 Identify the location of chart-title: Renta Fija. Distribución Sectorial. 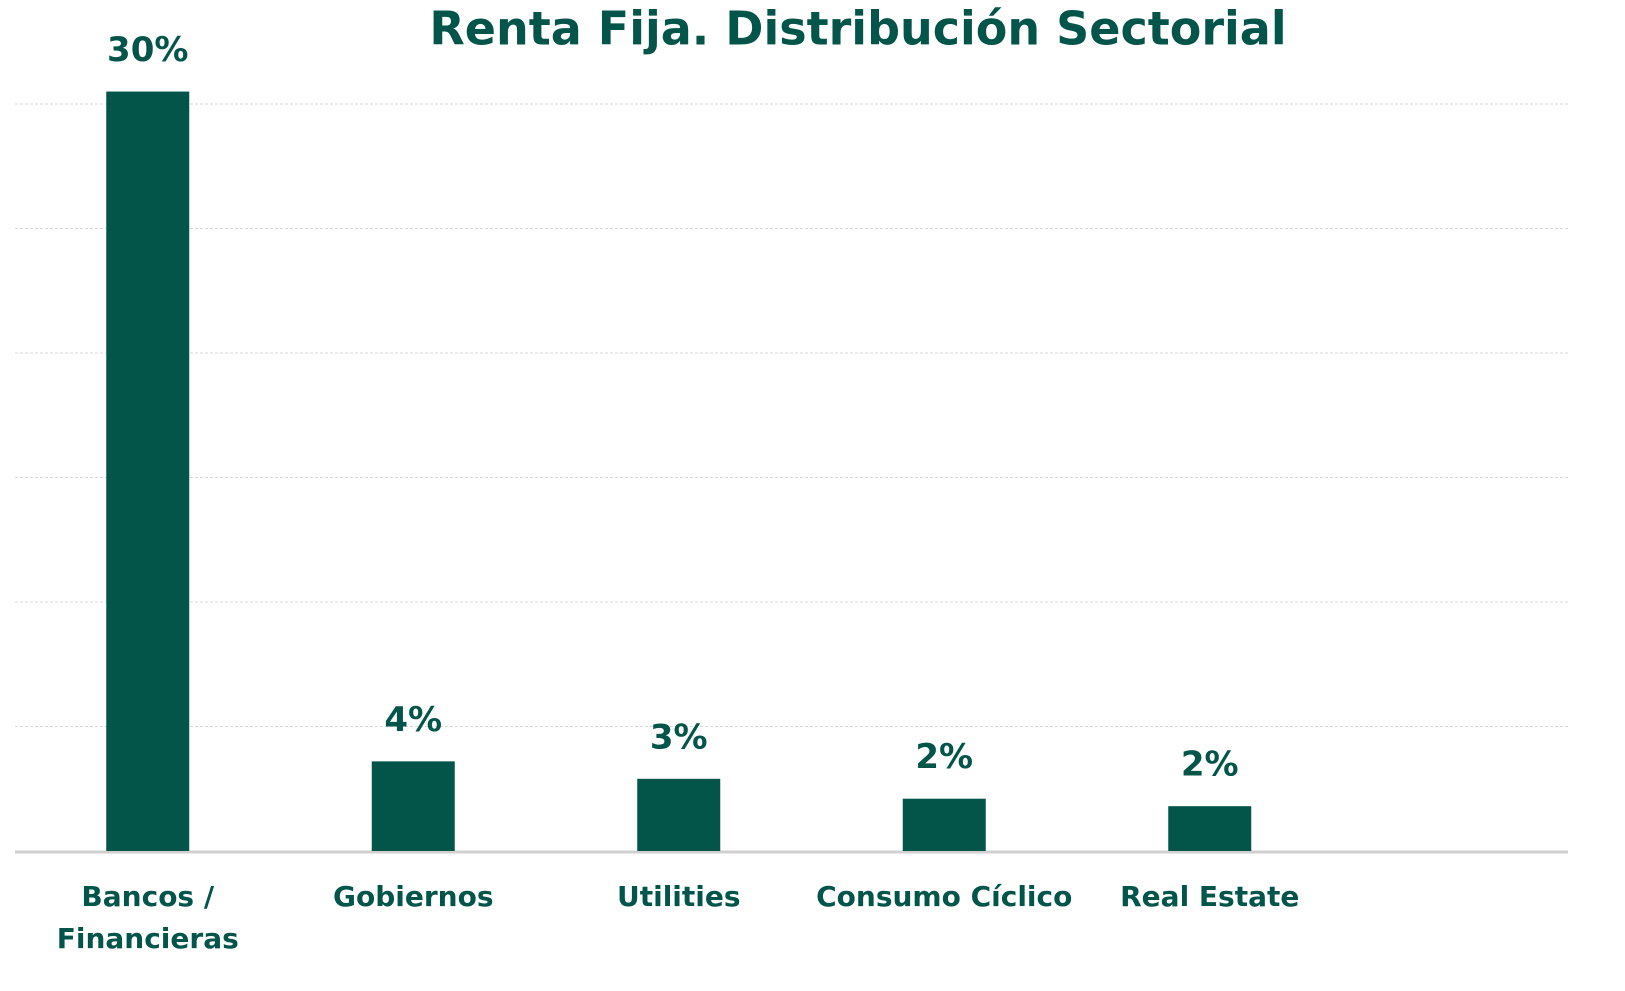
(857, 29).